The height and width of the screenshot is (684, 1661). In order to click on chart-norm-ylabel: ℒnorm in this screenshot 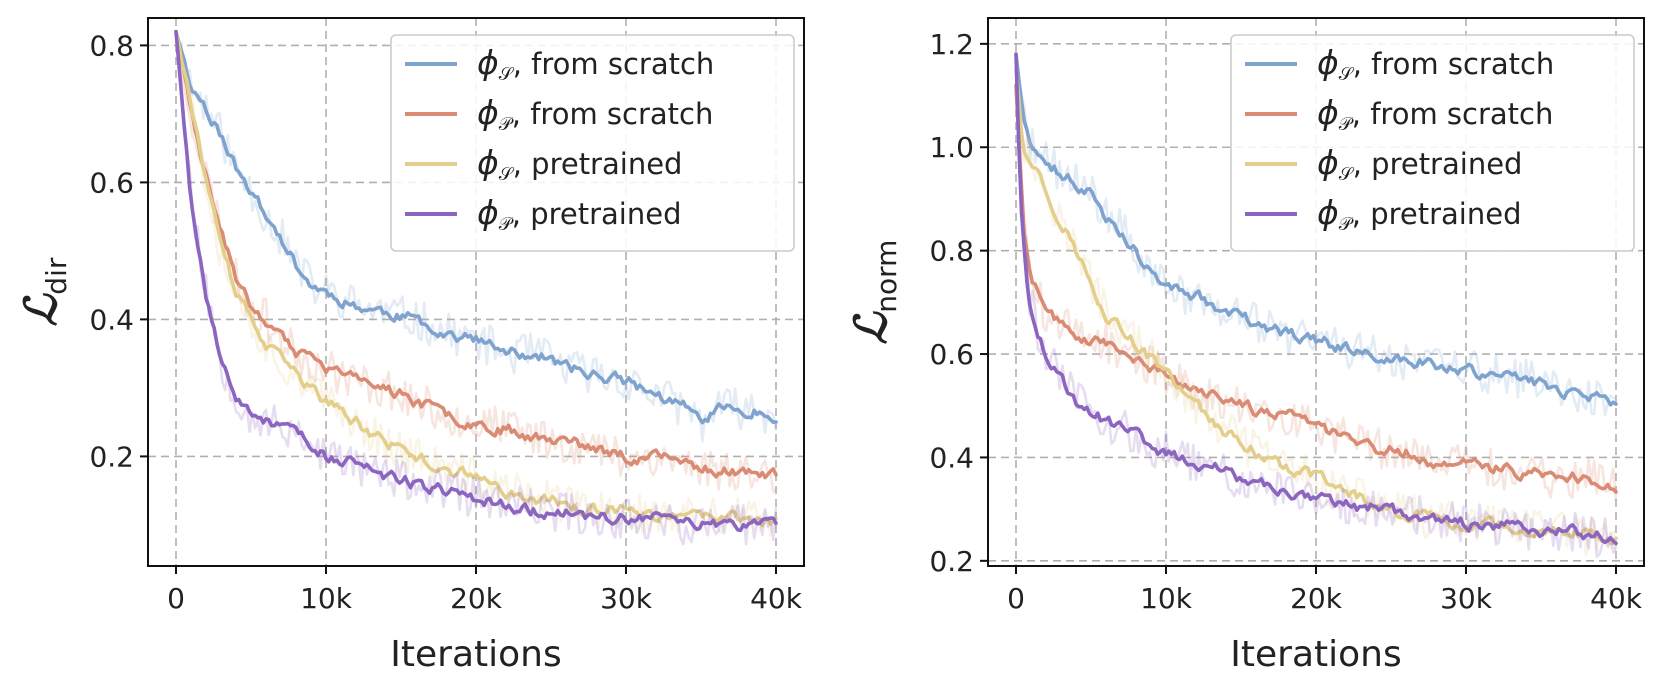, I will do `click(874, 292)`.